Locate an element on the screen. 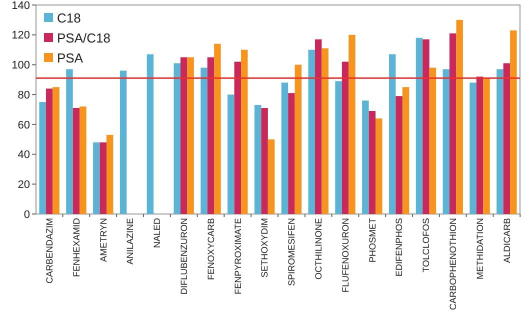  x-tick-label: TOLCLOFOS is located at coordinates (426, 245).